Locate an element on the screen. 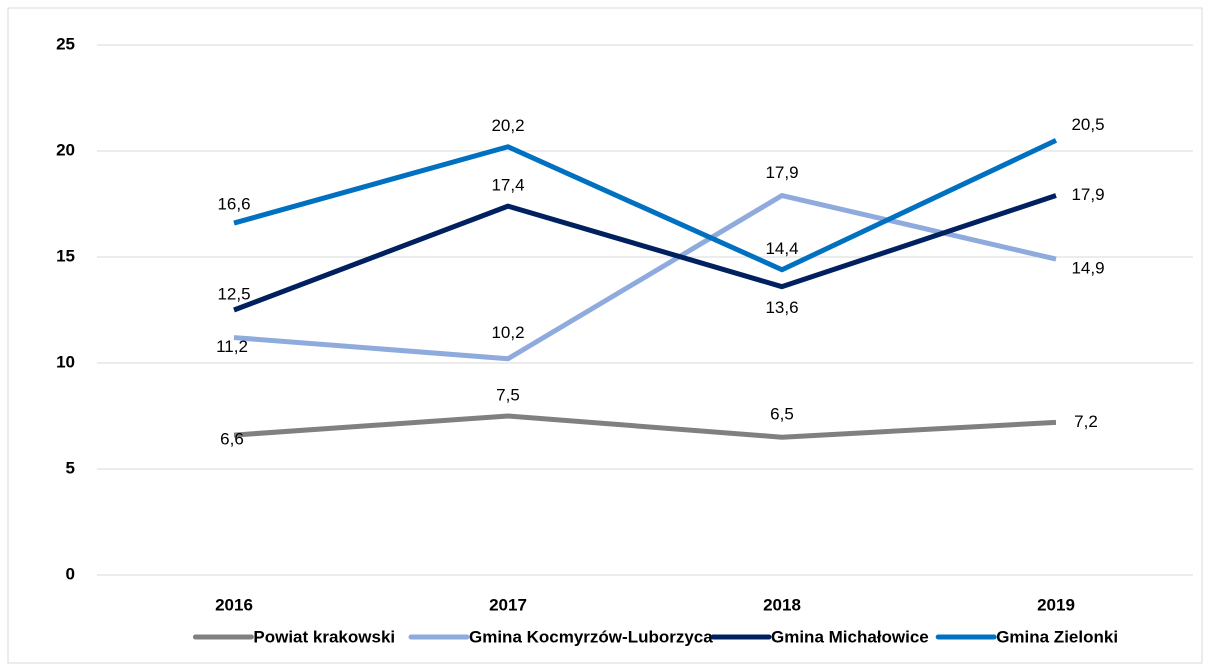 Image resolution: width=1212 pixels, height=671 pixels. x-tick-label: 2017 is located at coordinates (508, 604).